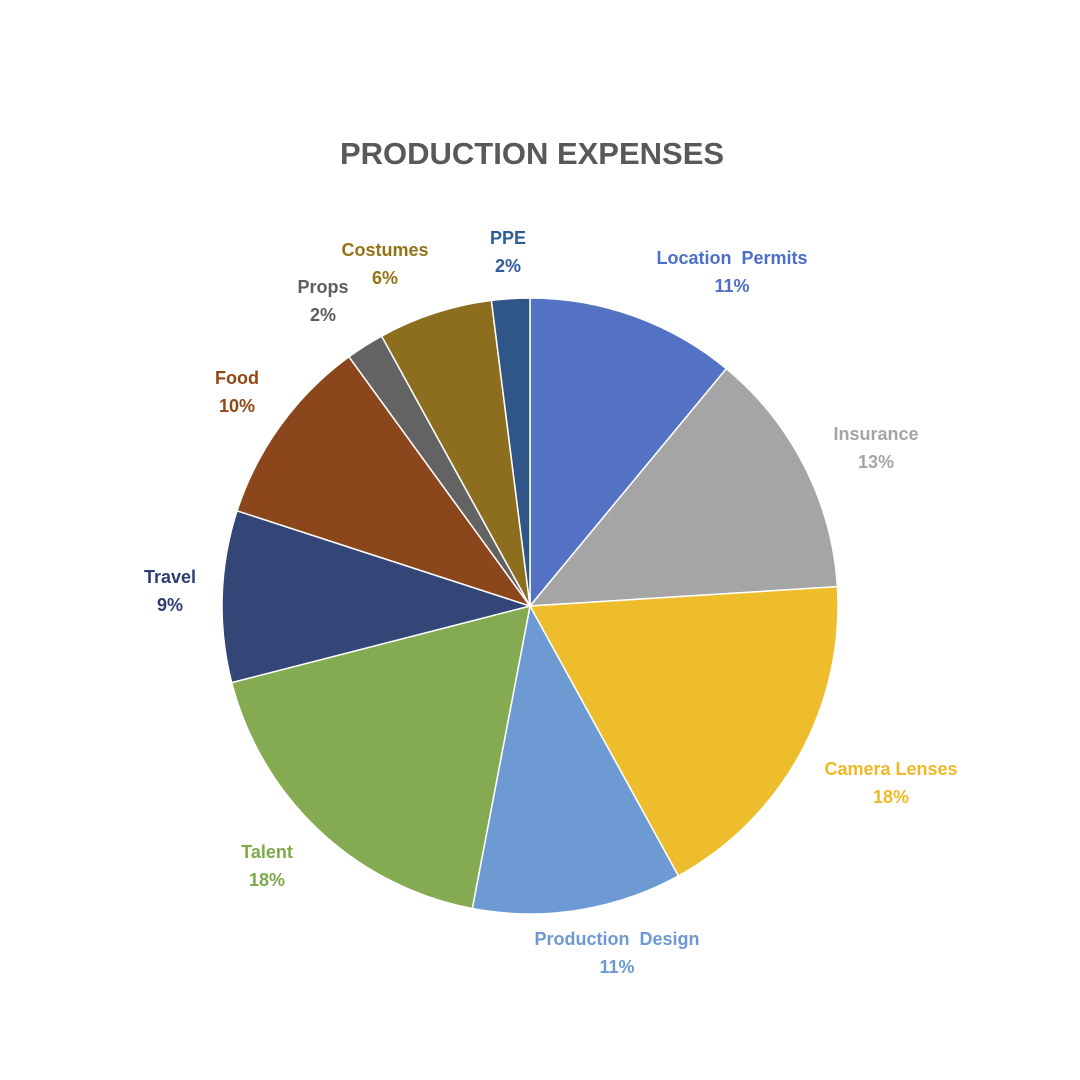 The image size is (1080, 1080). What do you see at coordinates (731, 258) in the screenshot?
I see `slice-label-location-permits: Location Permits` at bounding box center [731, 258].